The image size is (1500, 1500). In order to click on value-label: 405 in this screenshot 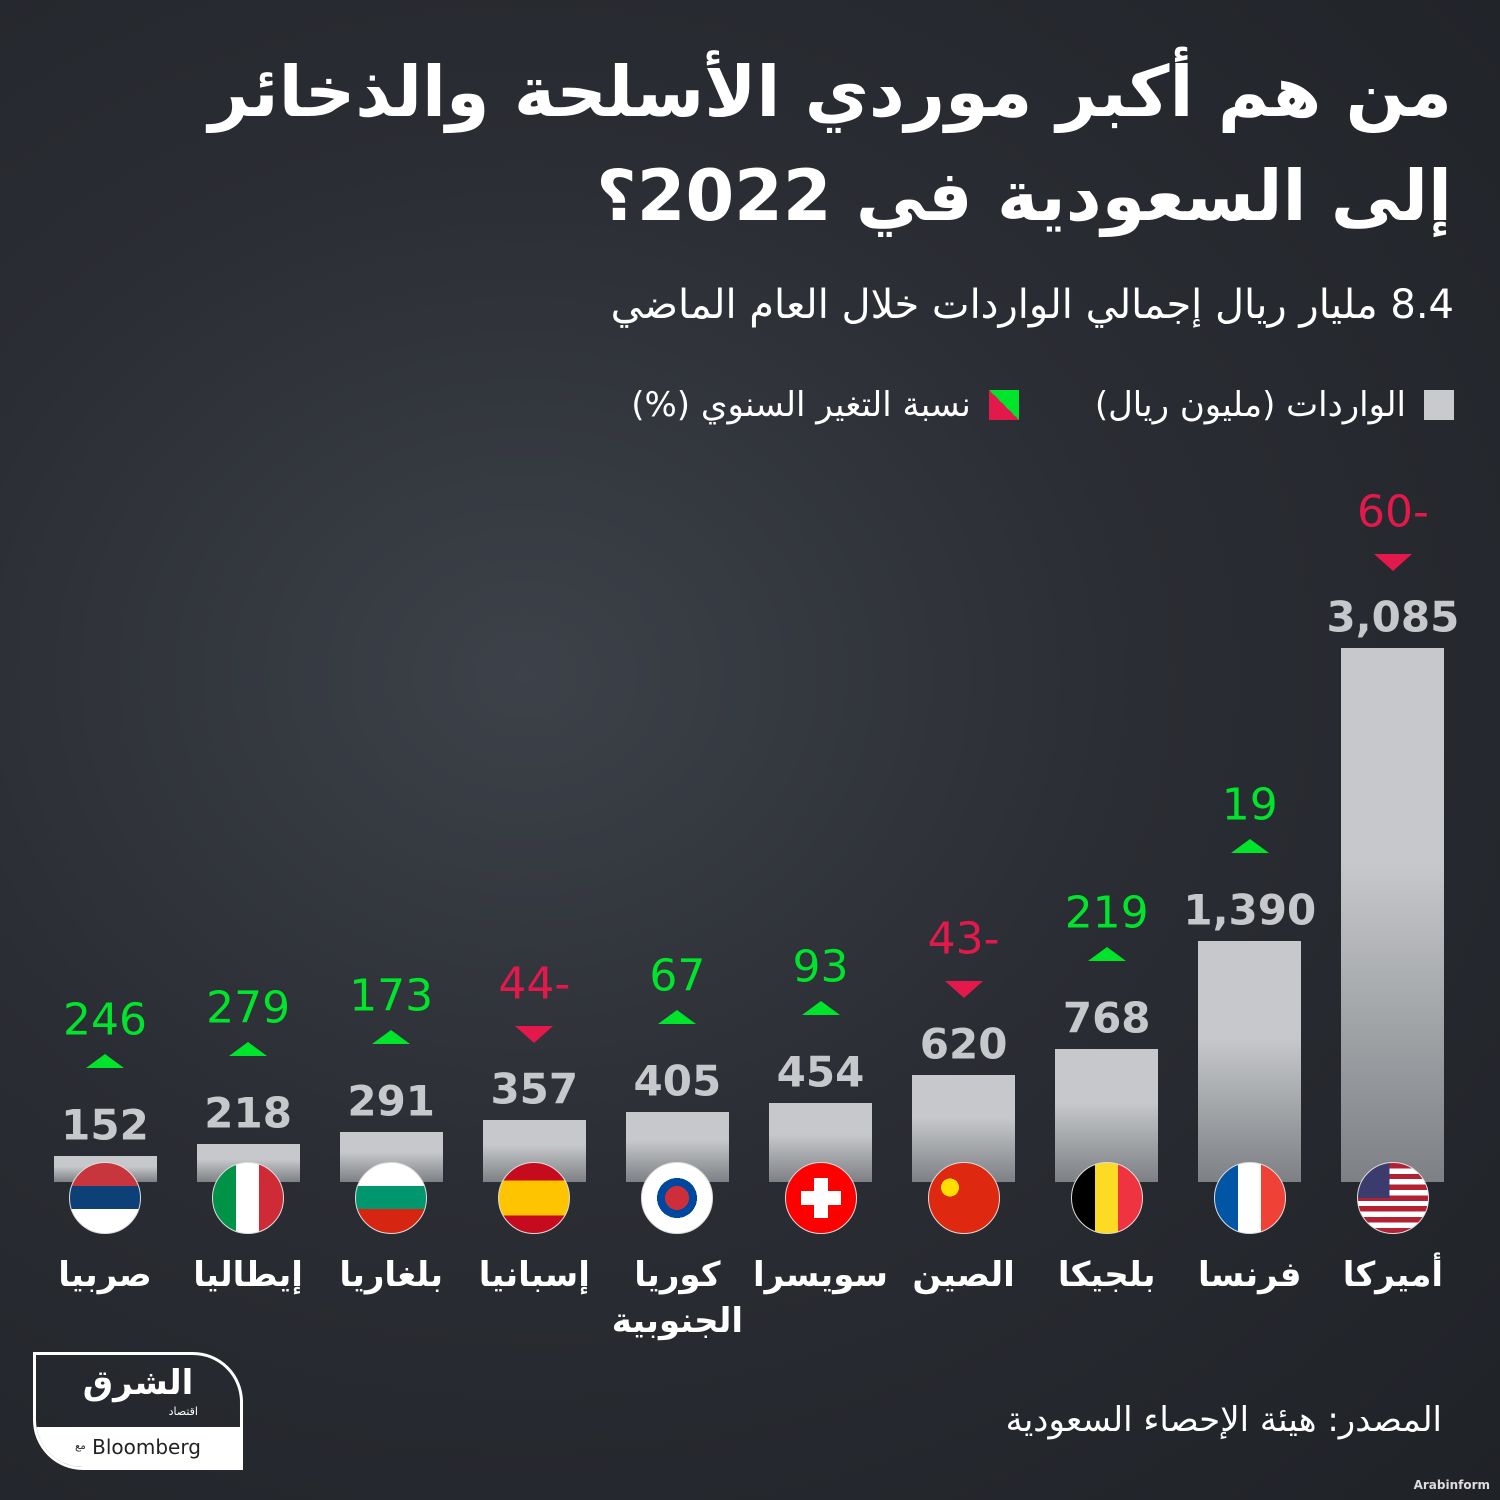, I will do `click(677, 1081)`.